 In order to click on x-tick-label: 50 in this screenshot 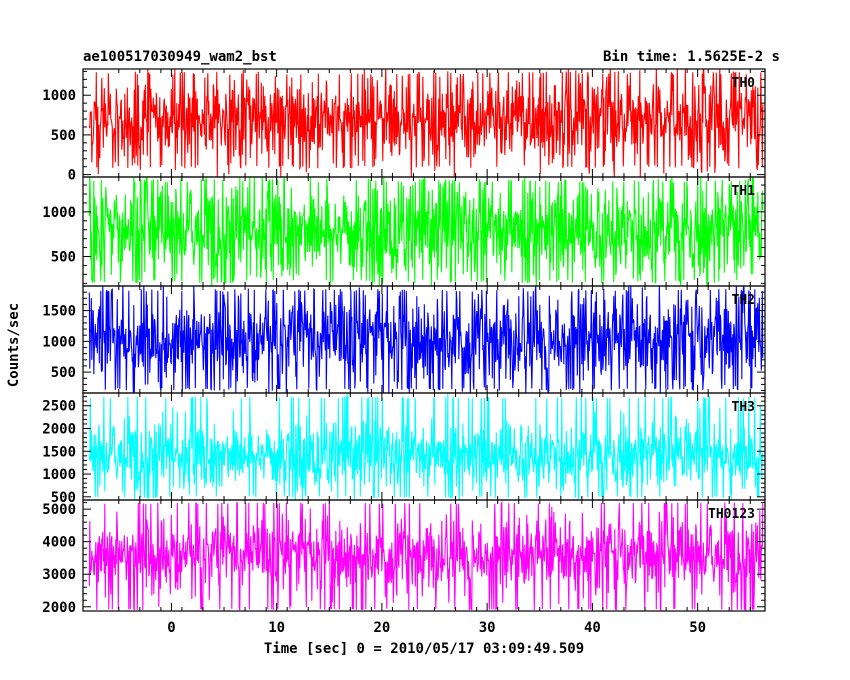, I will do `click(697, 628)`.